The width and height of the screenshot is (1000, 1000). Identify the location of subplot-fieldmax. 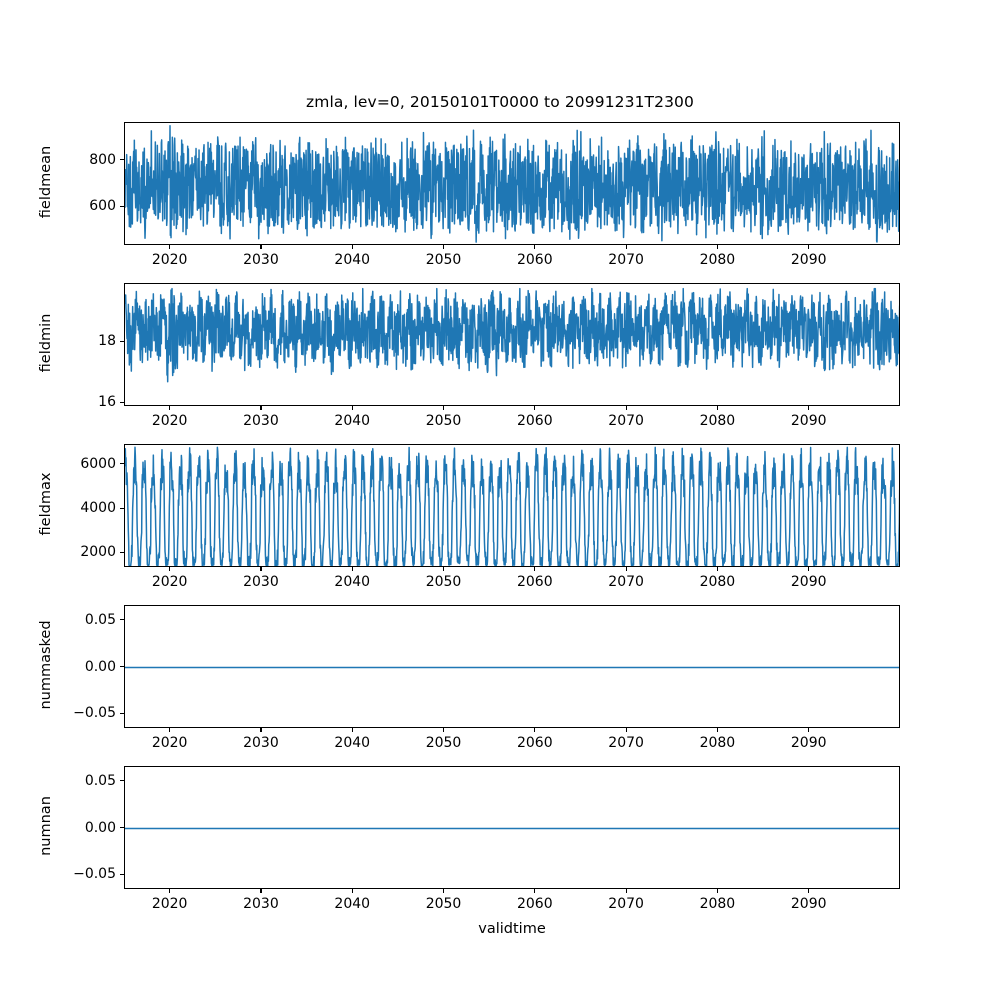
(512, 505).